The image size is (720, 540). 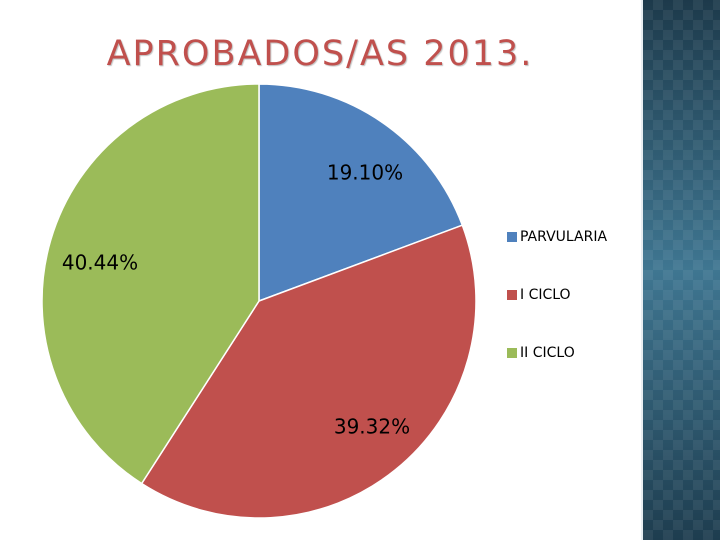 I want to click on data-label-ii-ciclo: 40.44%, so click(x=100, y=263).